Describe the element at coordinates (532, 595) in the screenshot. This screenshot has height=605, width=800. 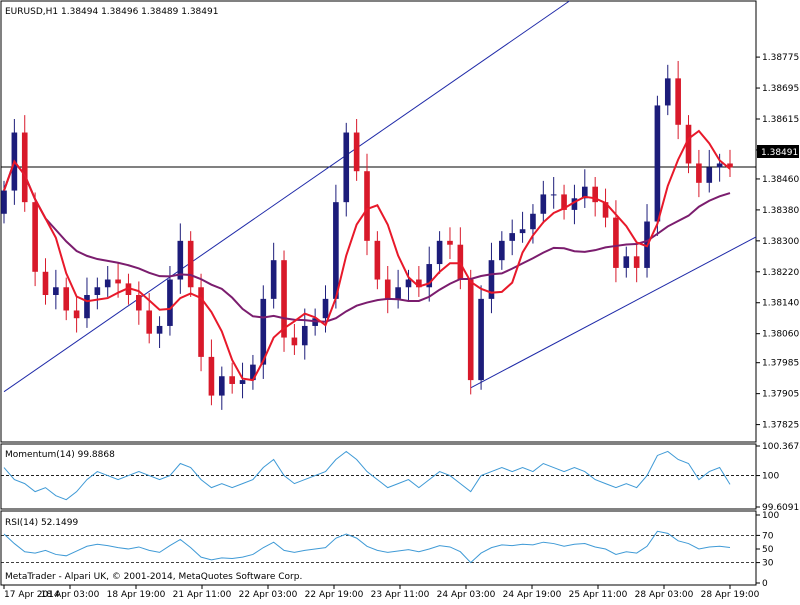
I see `time-tick-label: 24 Apr 19:00` at that location.